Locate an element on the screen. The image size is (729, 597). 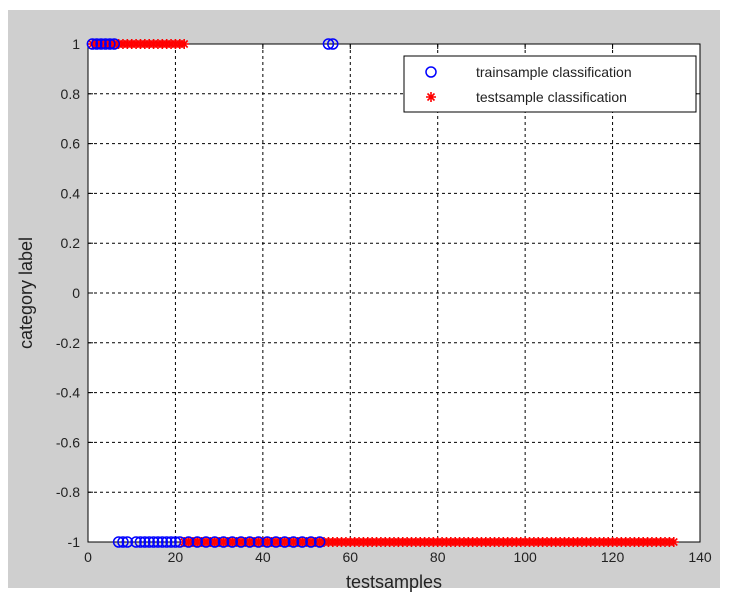
x-tick-label: 20 is located at coordinates (176, 557).